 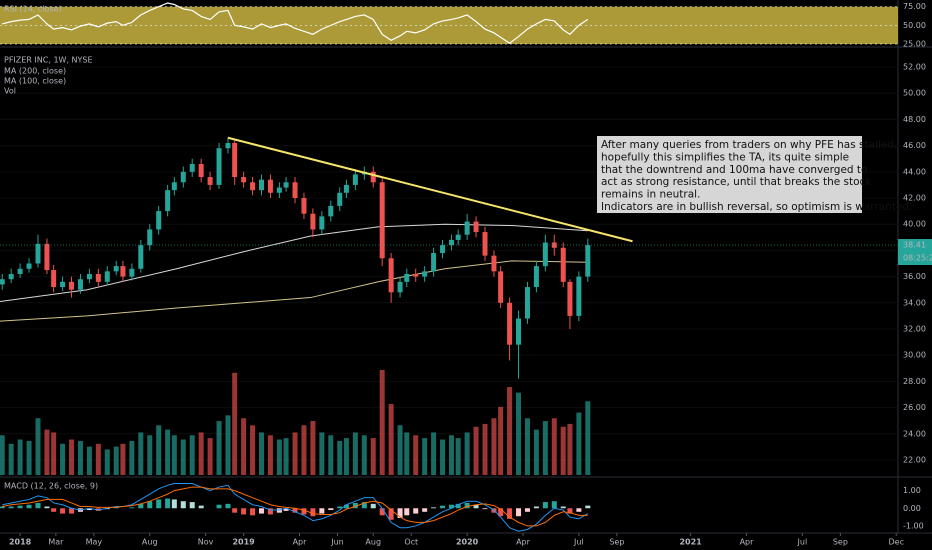 What do you see at coordinates (914, 171) in the screenshot?
I see `y-tick-label: 44.00` at bounding box center [914, 171].